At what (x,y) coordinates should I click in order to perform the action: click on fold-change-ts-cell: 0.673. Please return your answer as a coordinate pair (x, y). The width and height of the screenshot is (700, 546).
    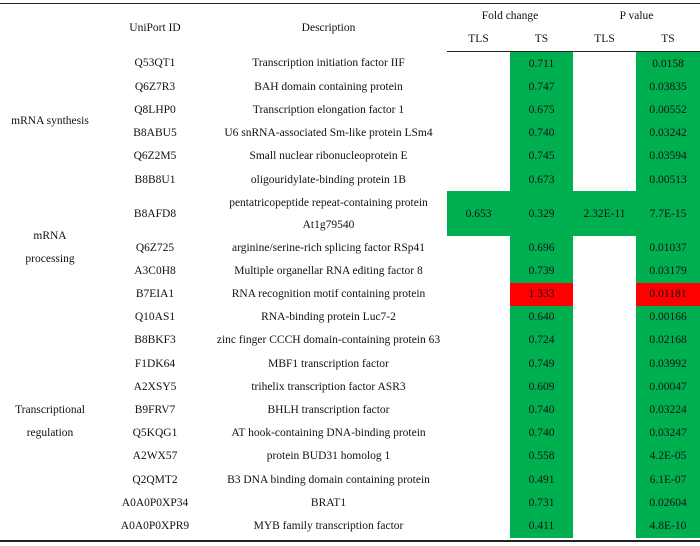
    Looking at the image, I should click on (541, 179).